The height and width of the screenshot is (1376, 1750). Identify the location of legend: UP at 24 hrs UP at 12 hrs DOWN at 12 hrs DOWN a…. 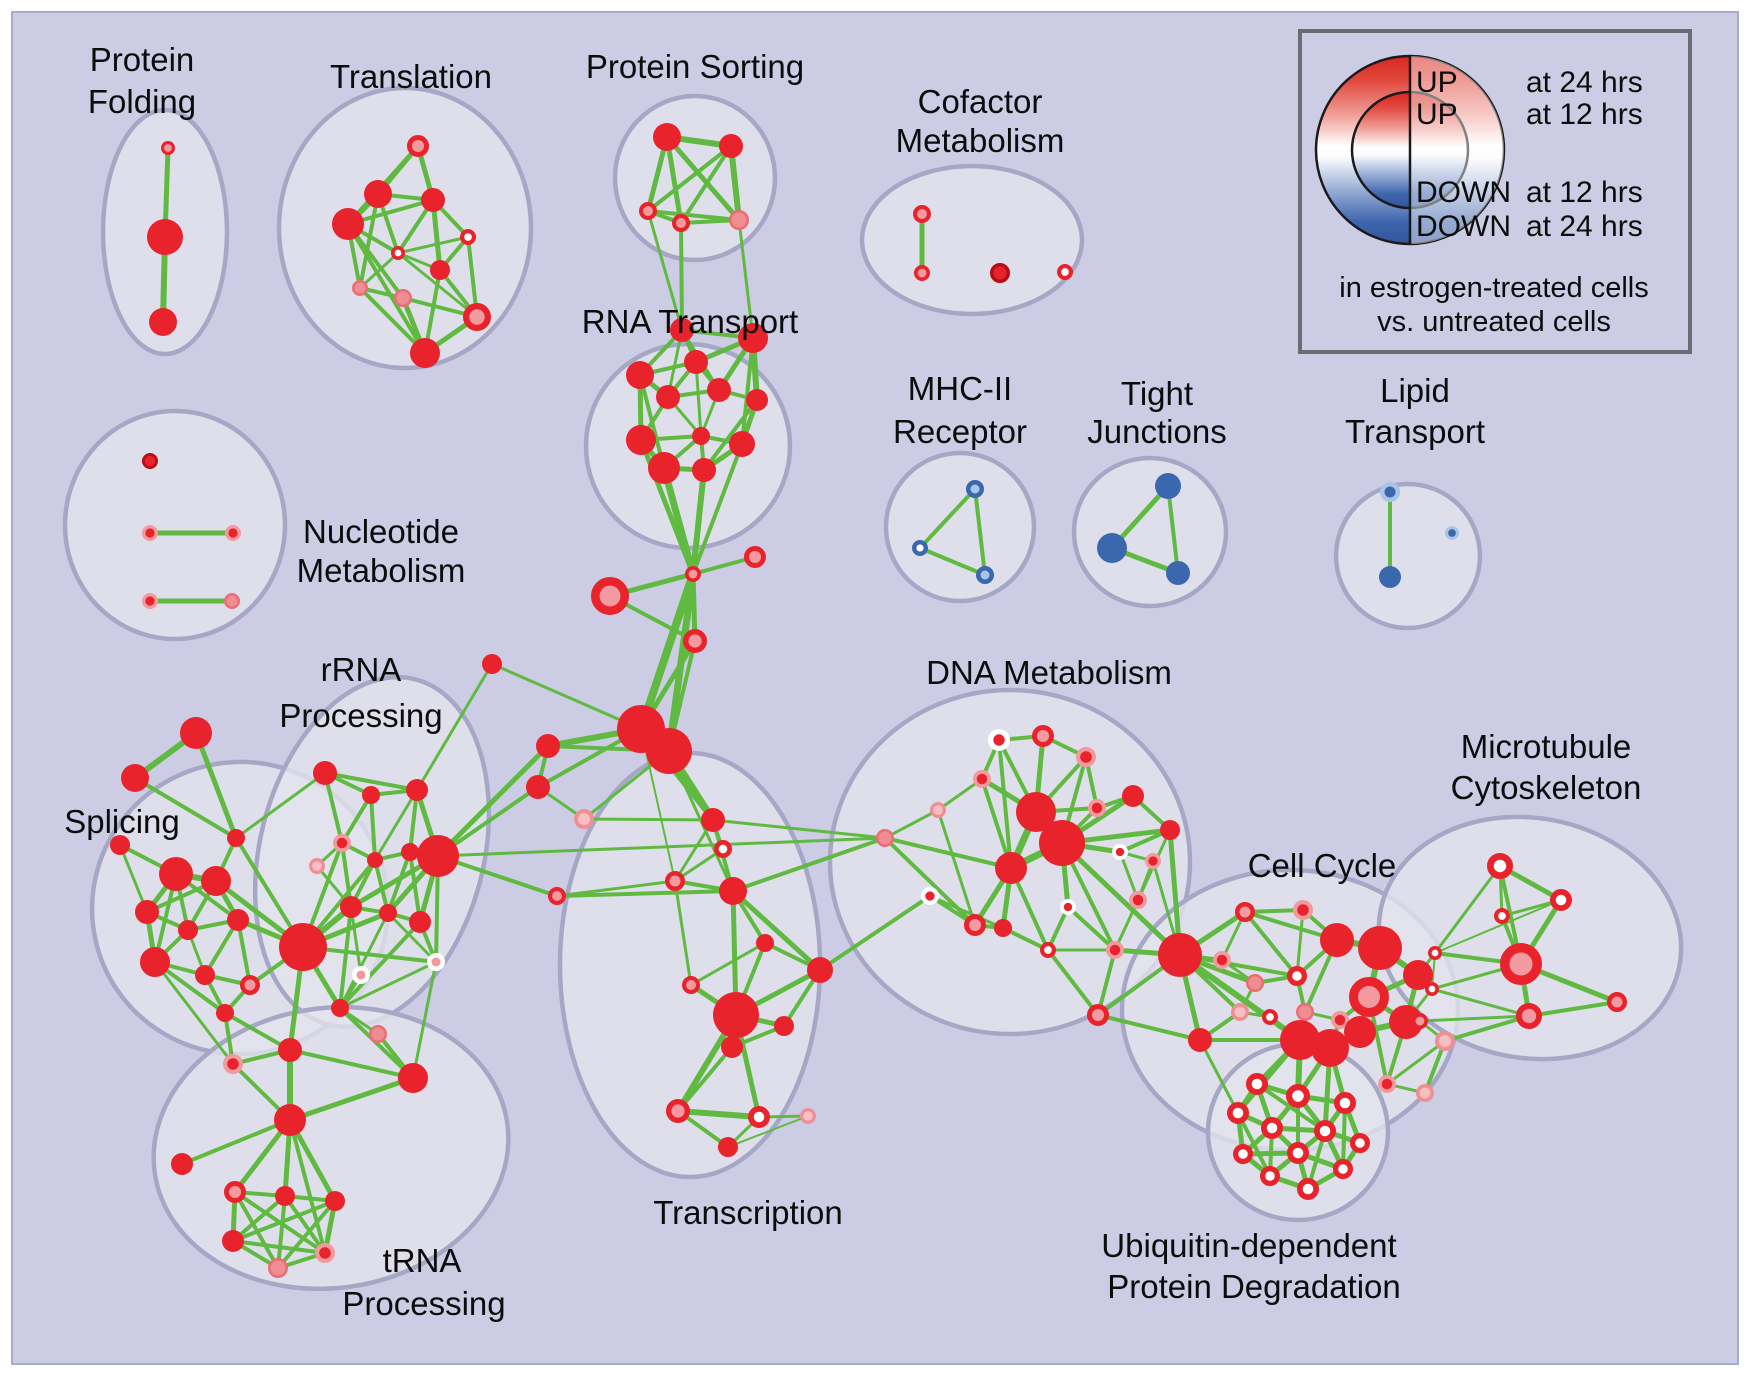
(1495, 191).